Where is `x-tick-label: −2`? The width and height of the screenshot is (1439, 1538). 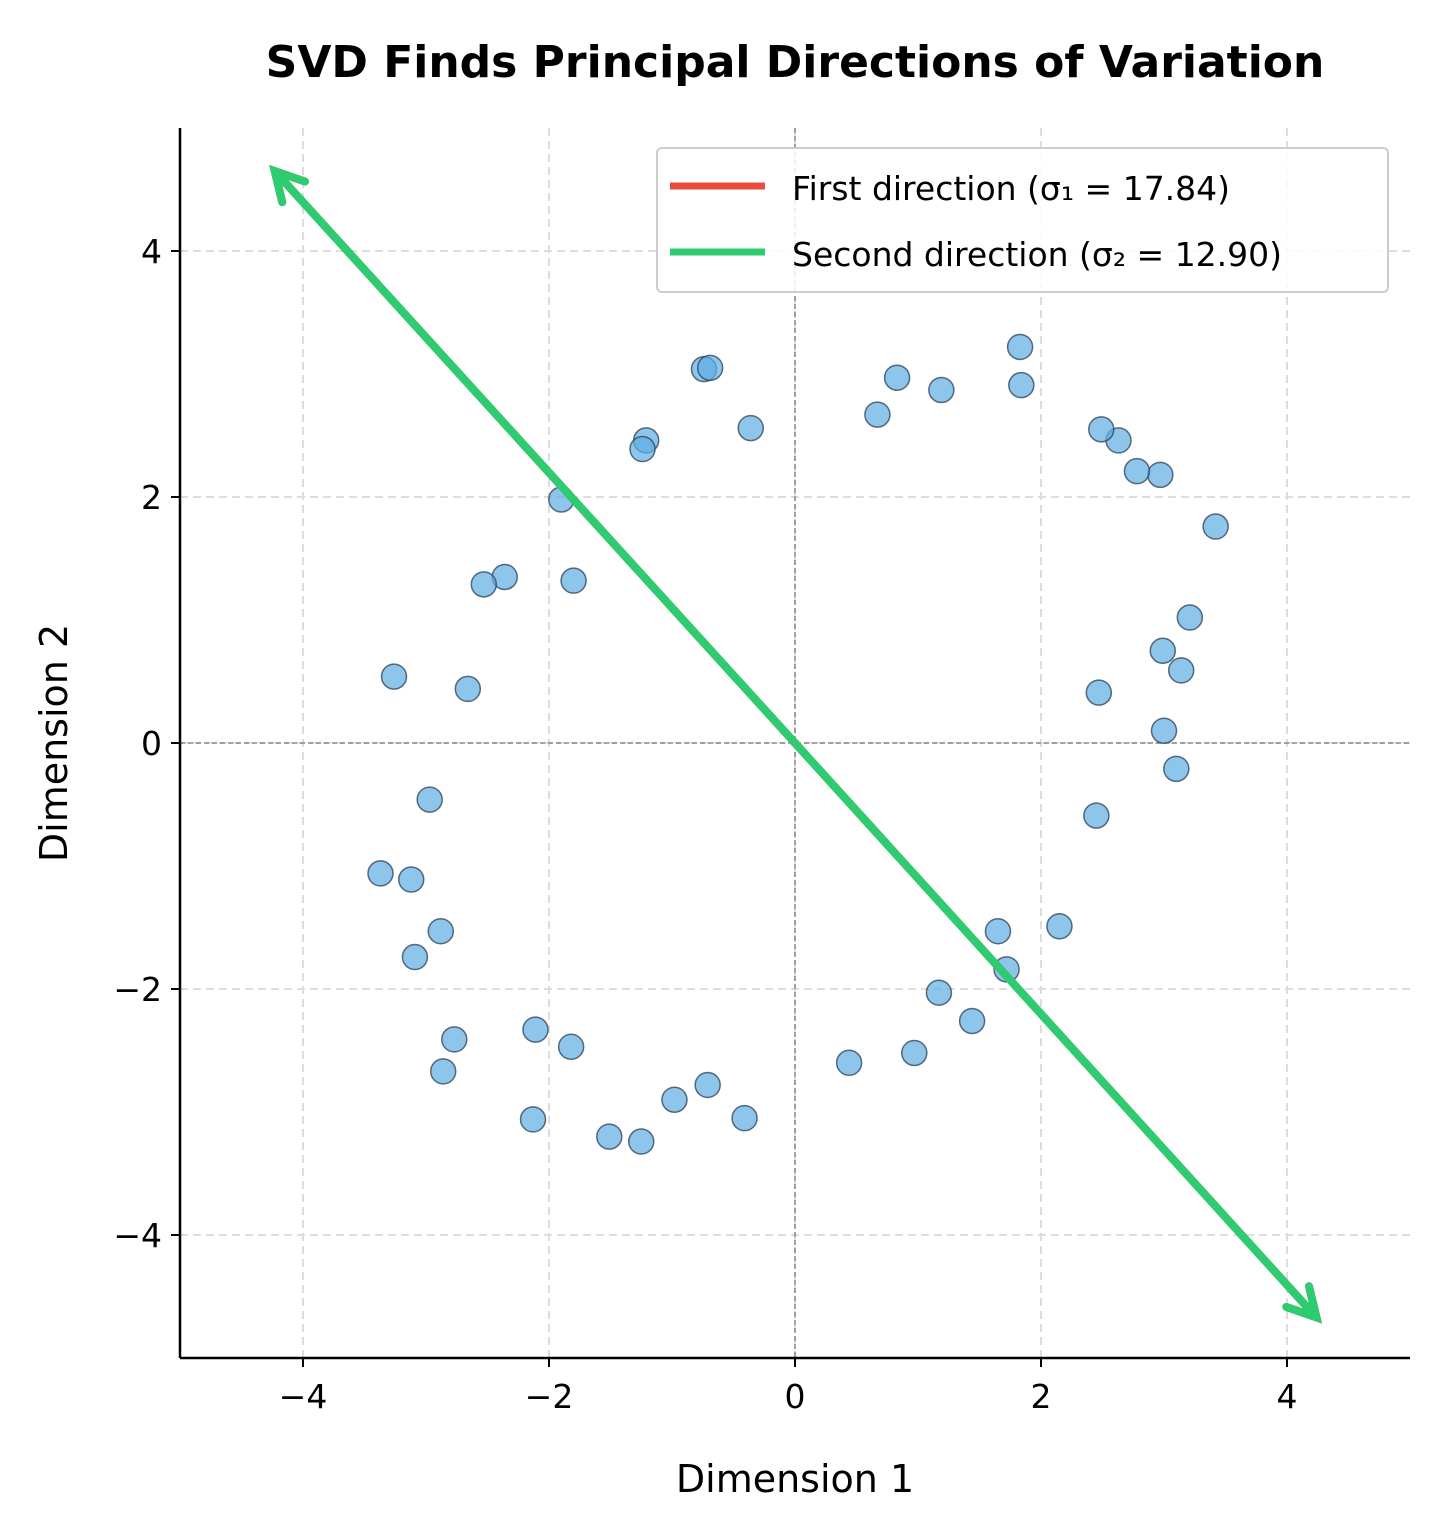 x-tick-label: −2 is located at coordinates (549, 1396).